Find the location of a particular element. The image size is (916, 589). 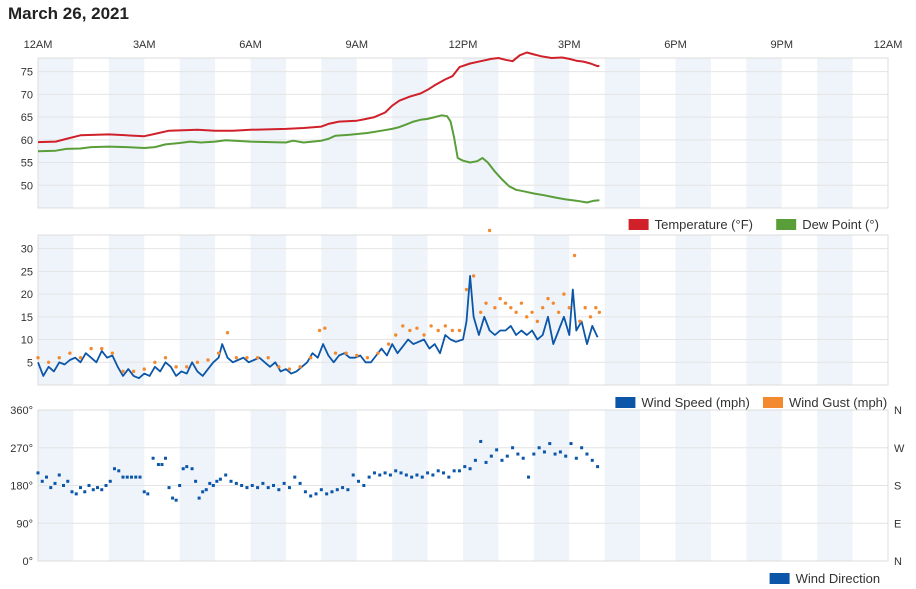

time-axis-label: 12AM is located at coordinates (888, 45).